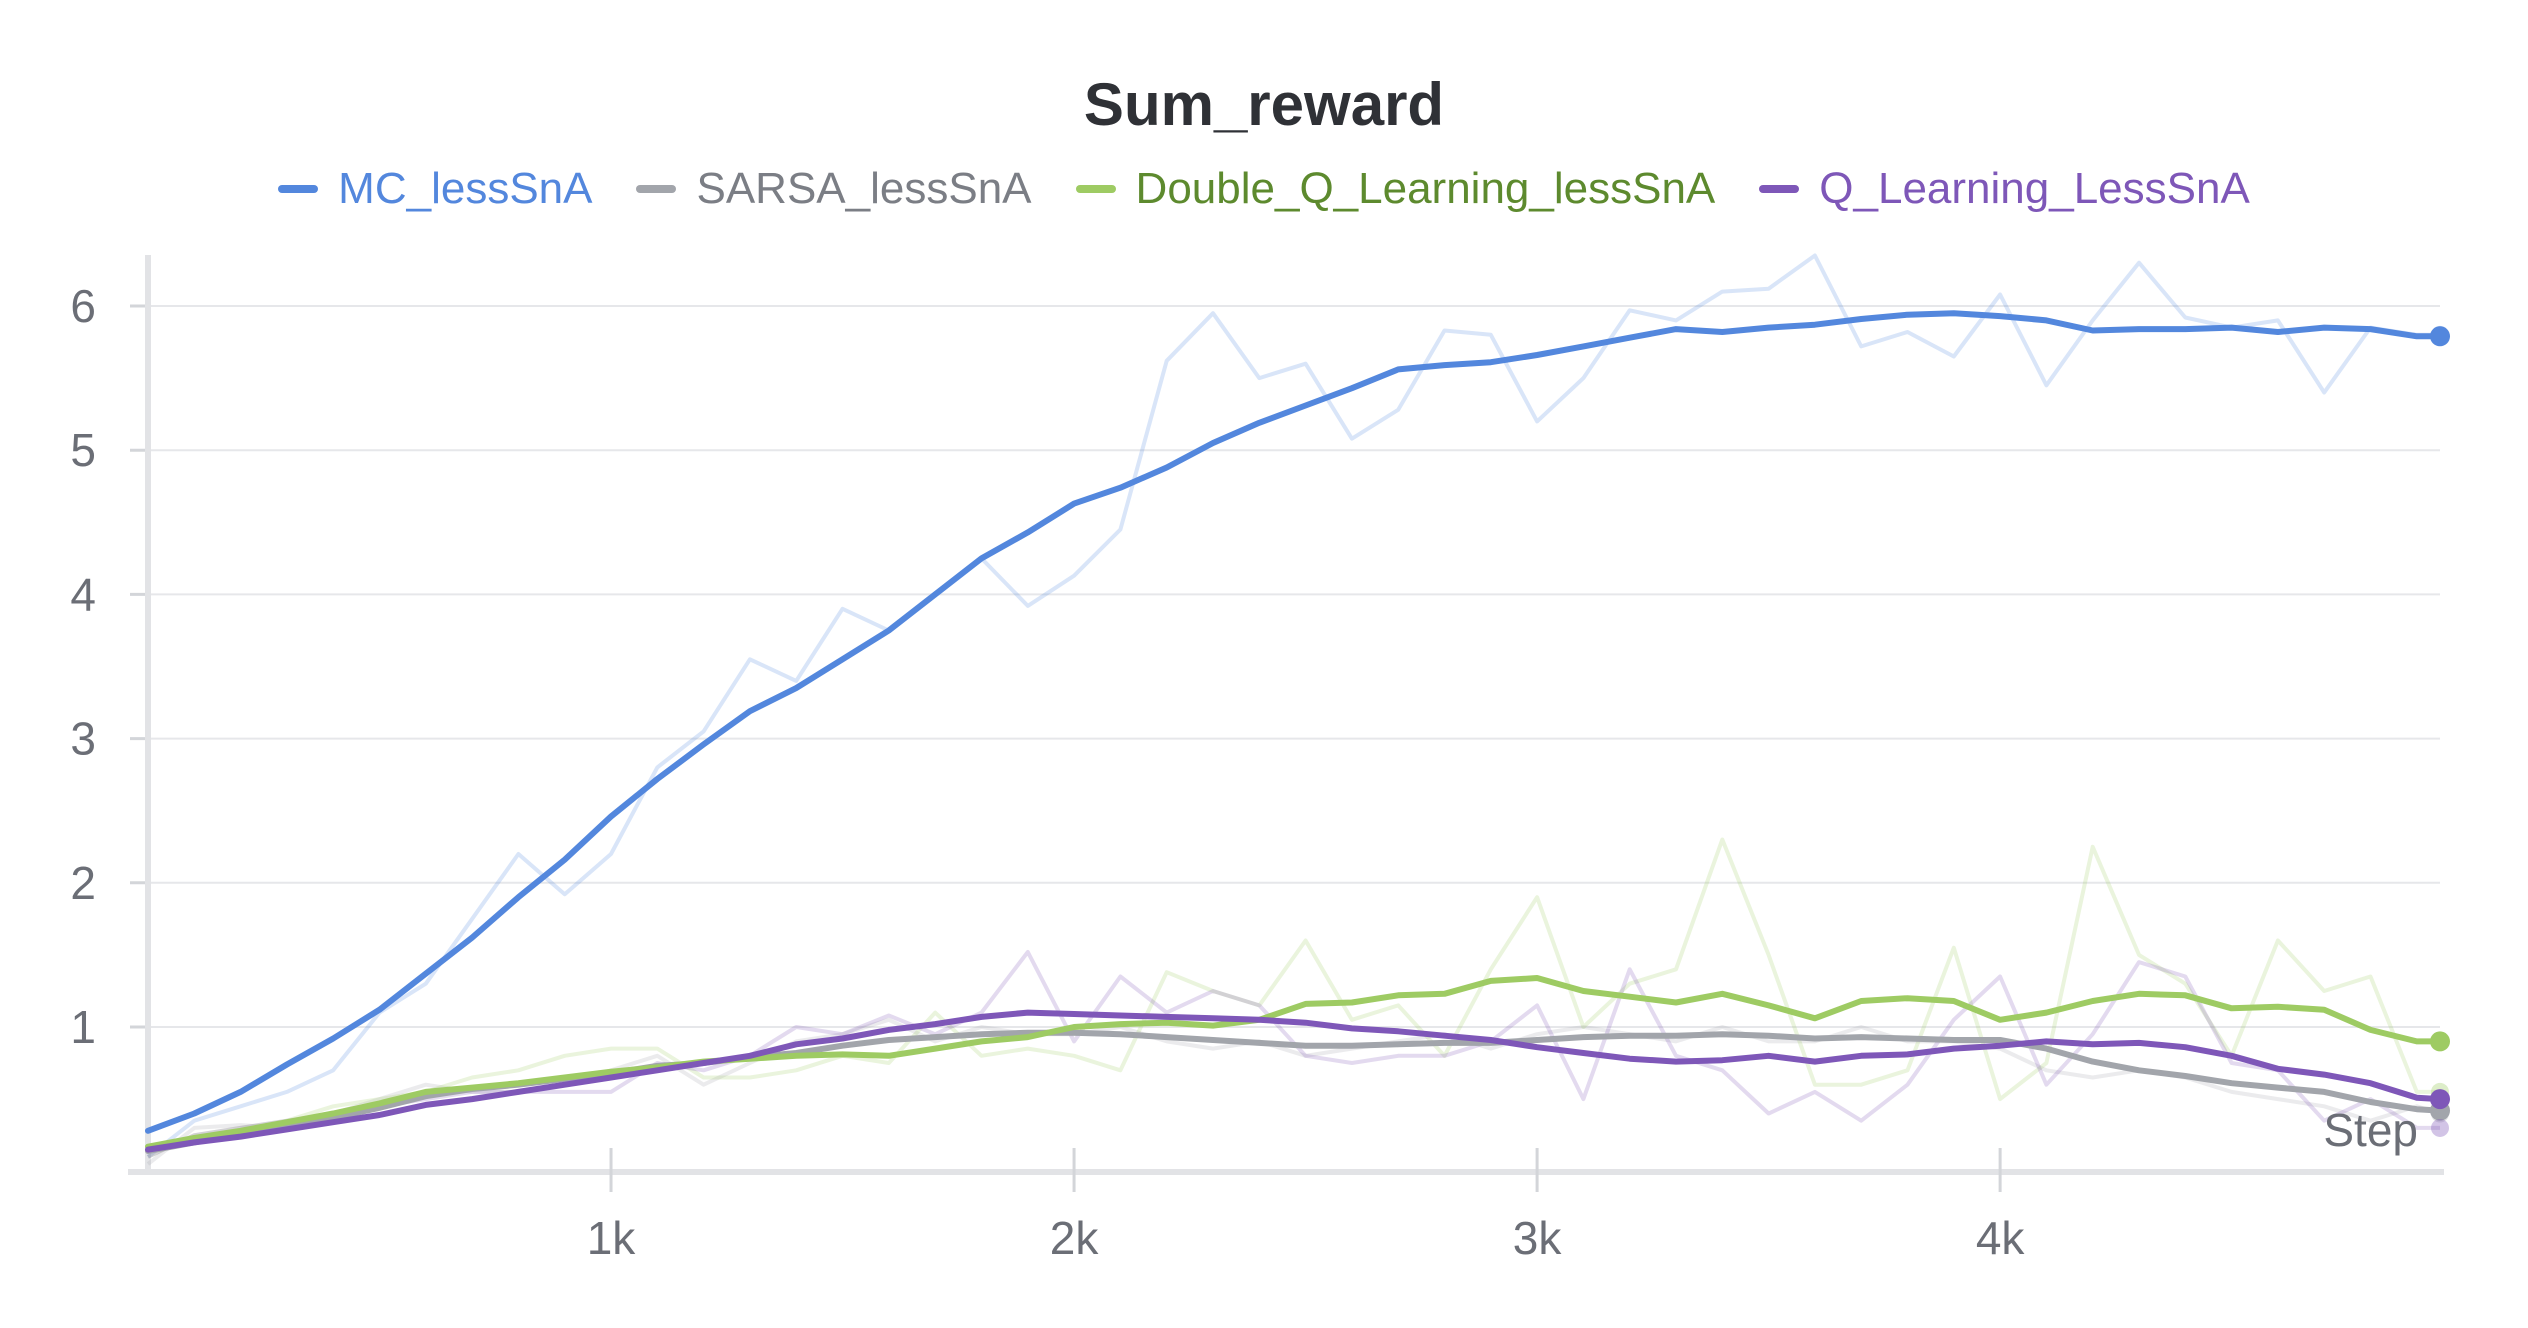 This screenshot has height=1328, width=2528. What do you see at coordinates (1075, 1238) in the screenshot?
I see `x-tick-label-2k: 2k` at bounding box center [1075, 1238].